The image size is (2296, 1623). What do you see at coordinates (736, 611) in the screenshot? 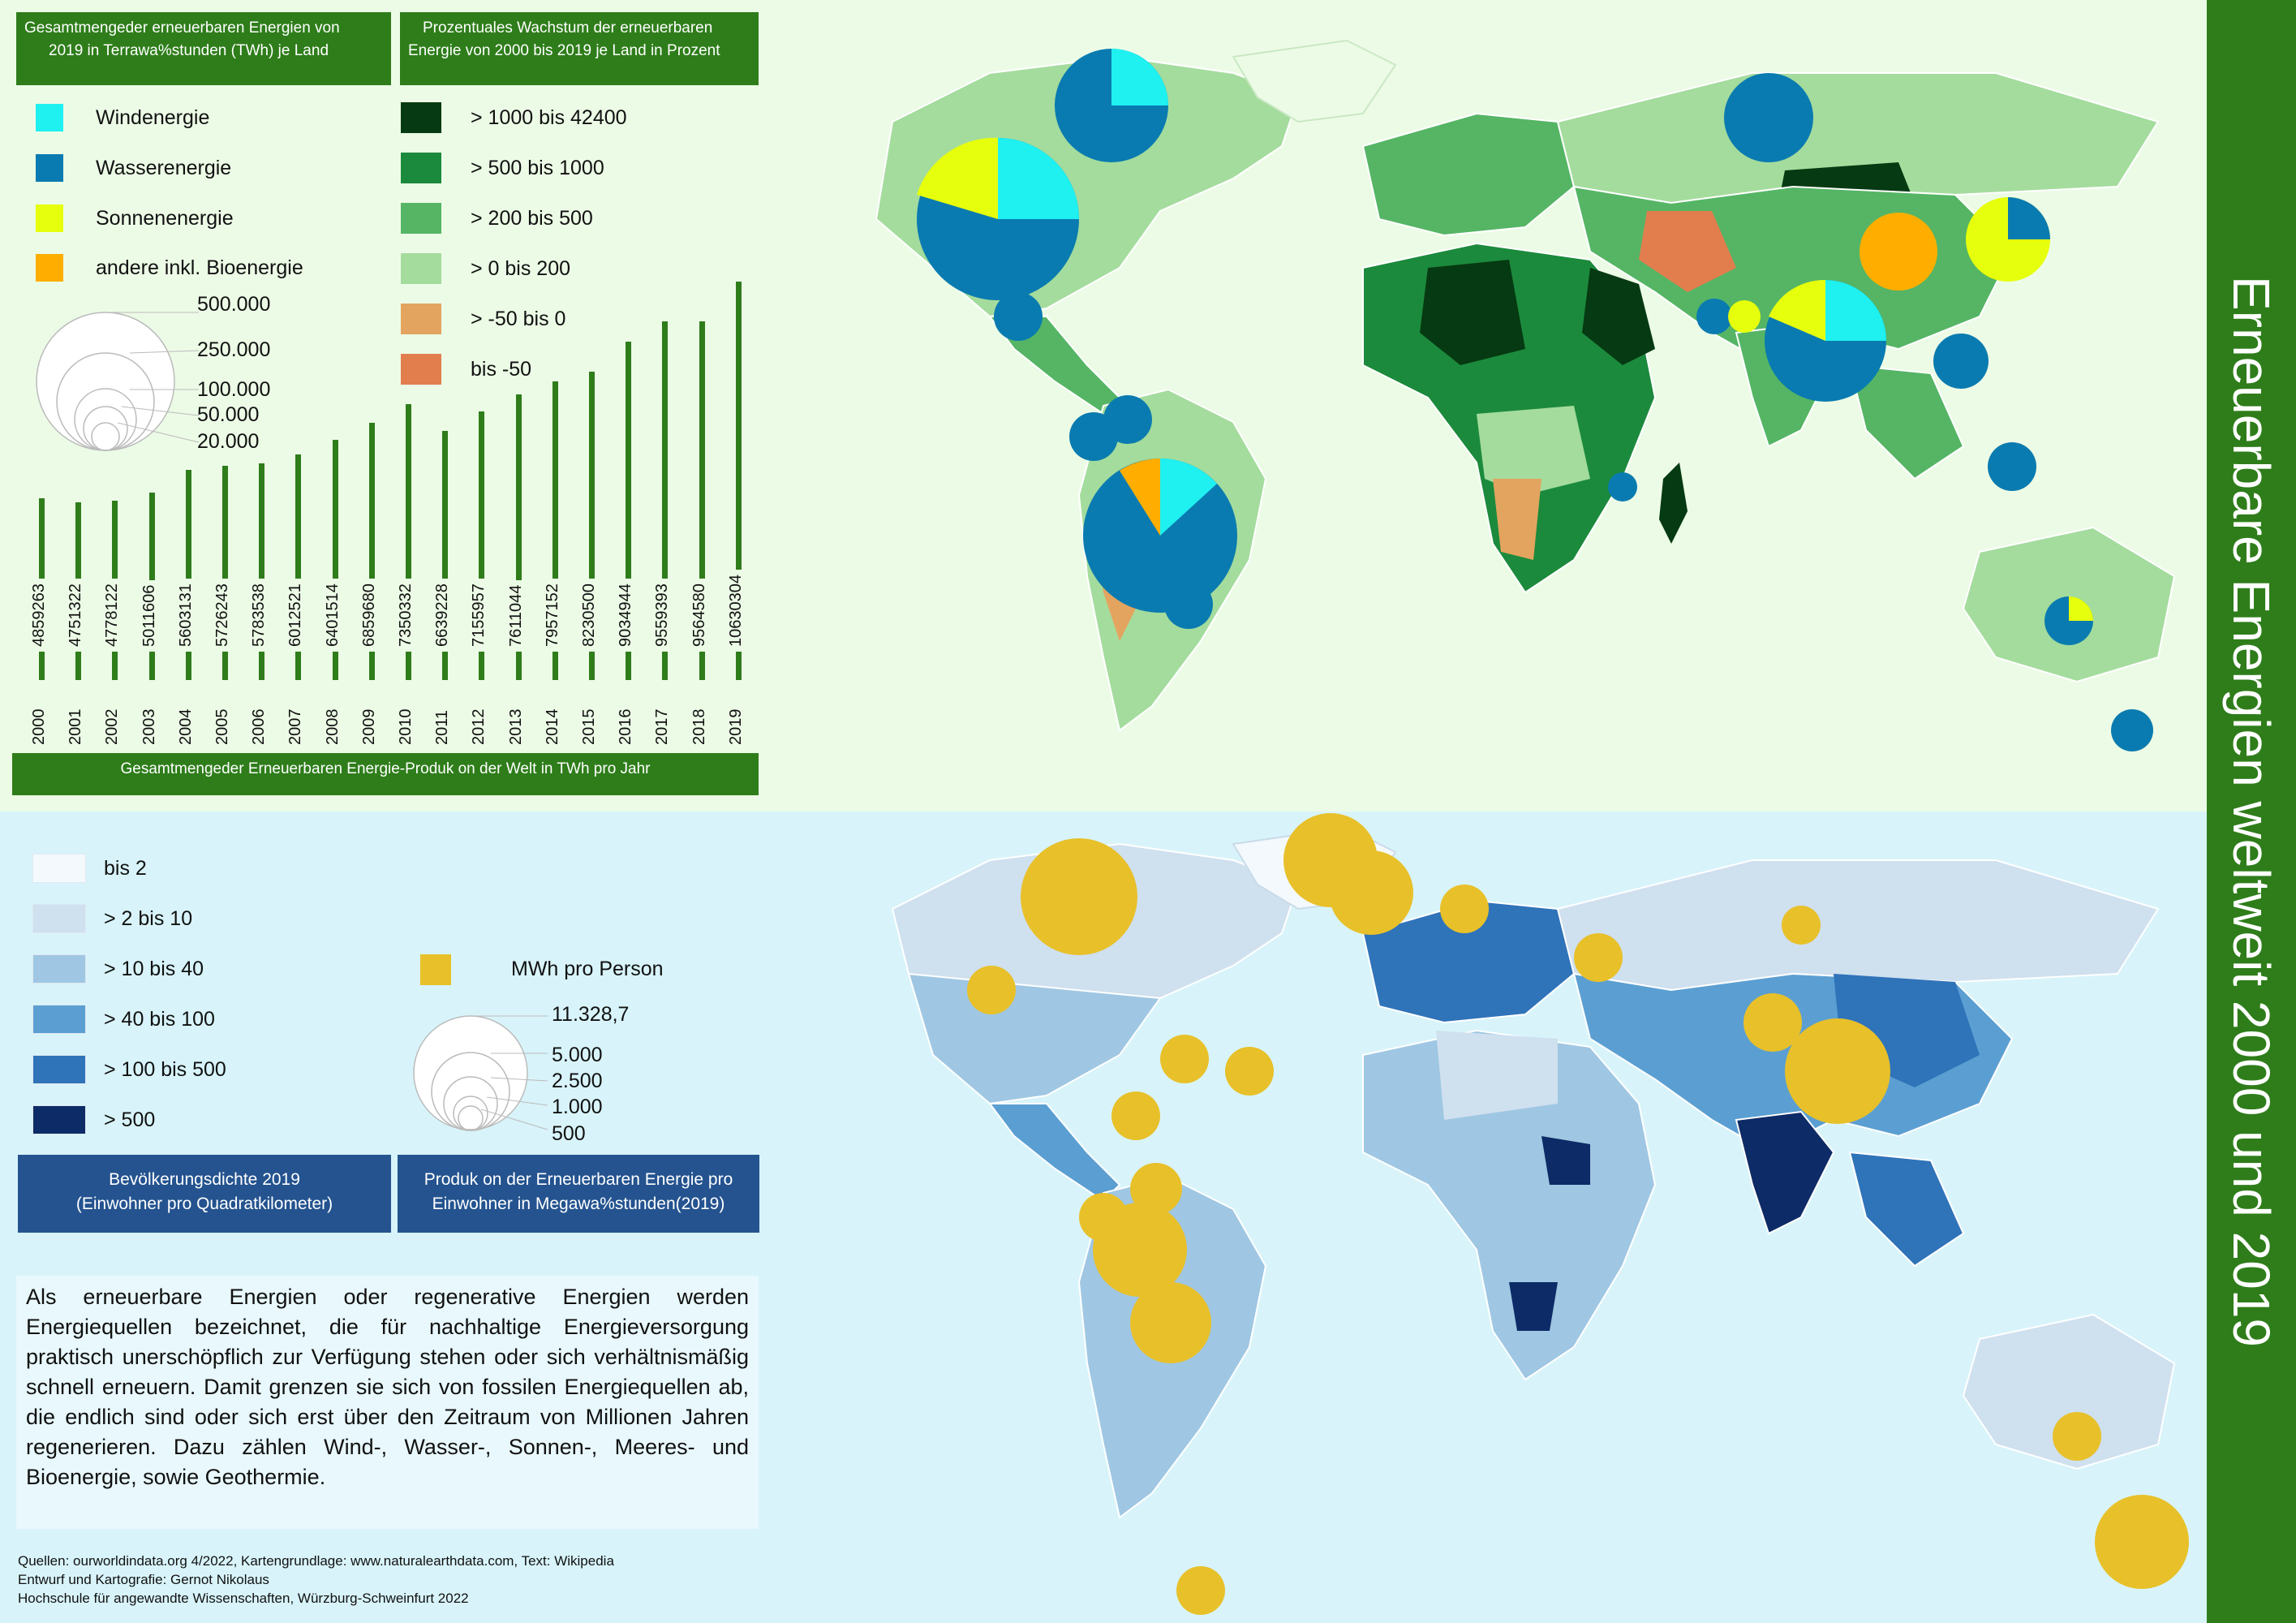
I see `bar-value-label-2019: 10630304` at bounding box center [736, 611].